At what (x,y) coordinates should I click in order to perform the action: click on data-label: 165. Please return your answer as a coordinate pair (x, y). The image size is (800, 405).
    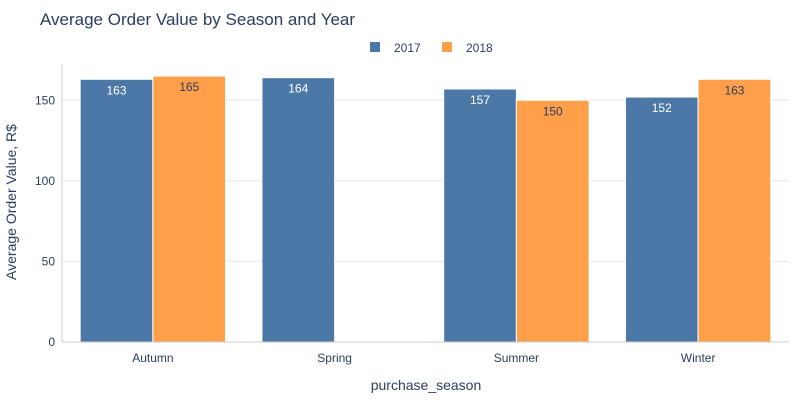
    Looking at the image, I should click on (189, 87).